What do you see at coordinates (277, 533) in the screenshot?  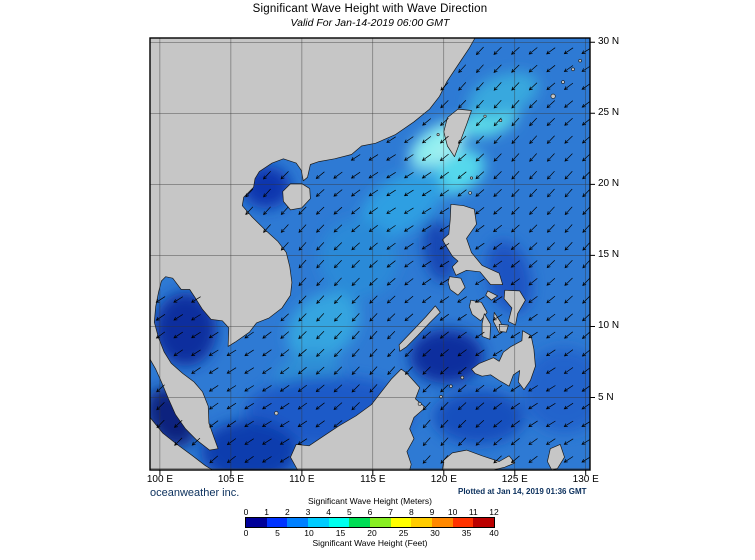 I see `feet-tick: 5` at bounding box center [277, 533].